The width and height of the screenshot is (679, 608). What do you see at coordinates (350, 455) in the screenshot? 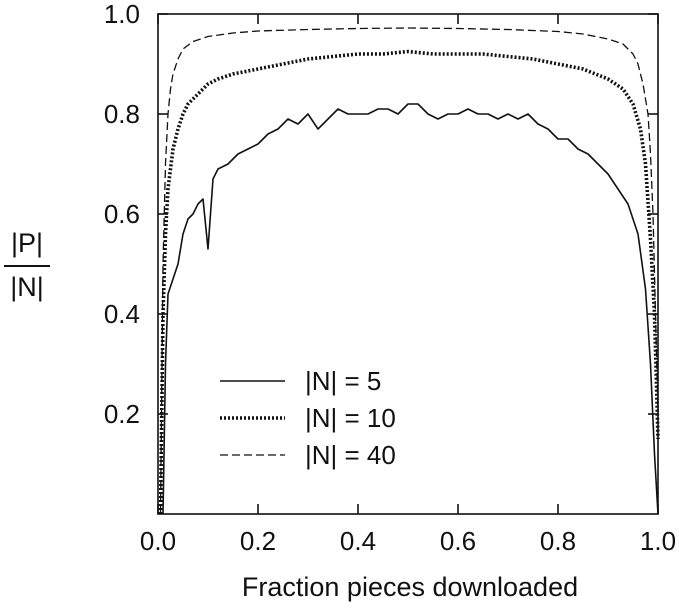
I see `legend-label-3: |N| = 40` at bounding box center [350, 455].